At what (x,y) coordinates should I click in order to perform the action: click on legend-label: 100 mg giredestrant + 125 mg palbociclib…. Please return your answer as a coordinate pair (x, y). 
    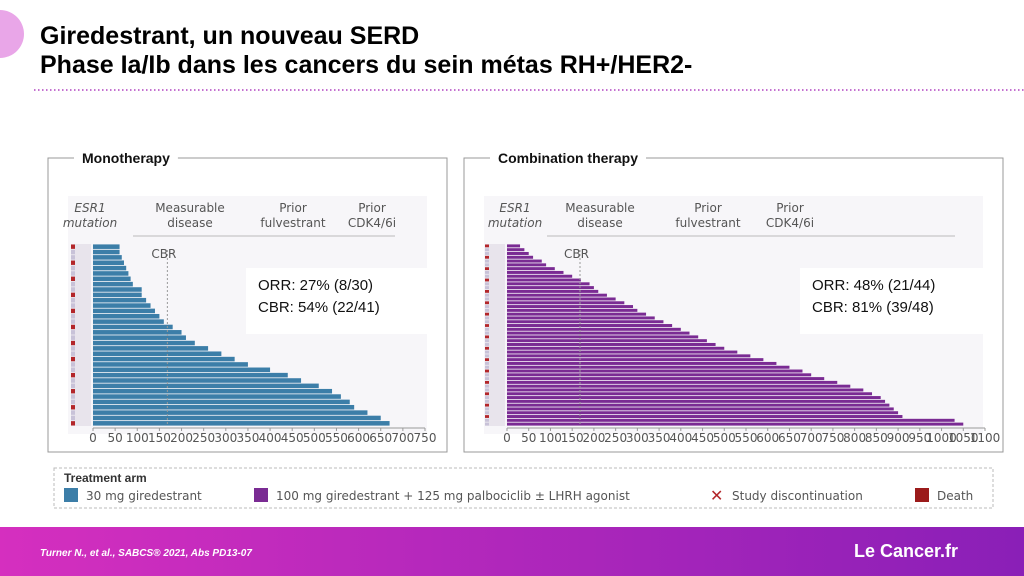
    Looking at the image, I should click on (453, 496).